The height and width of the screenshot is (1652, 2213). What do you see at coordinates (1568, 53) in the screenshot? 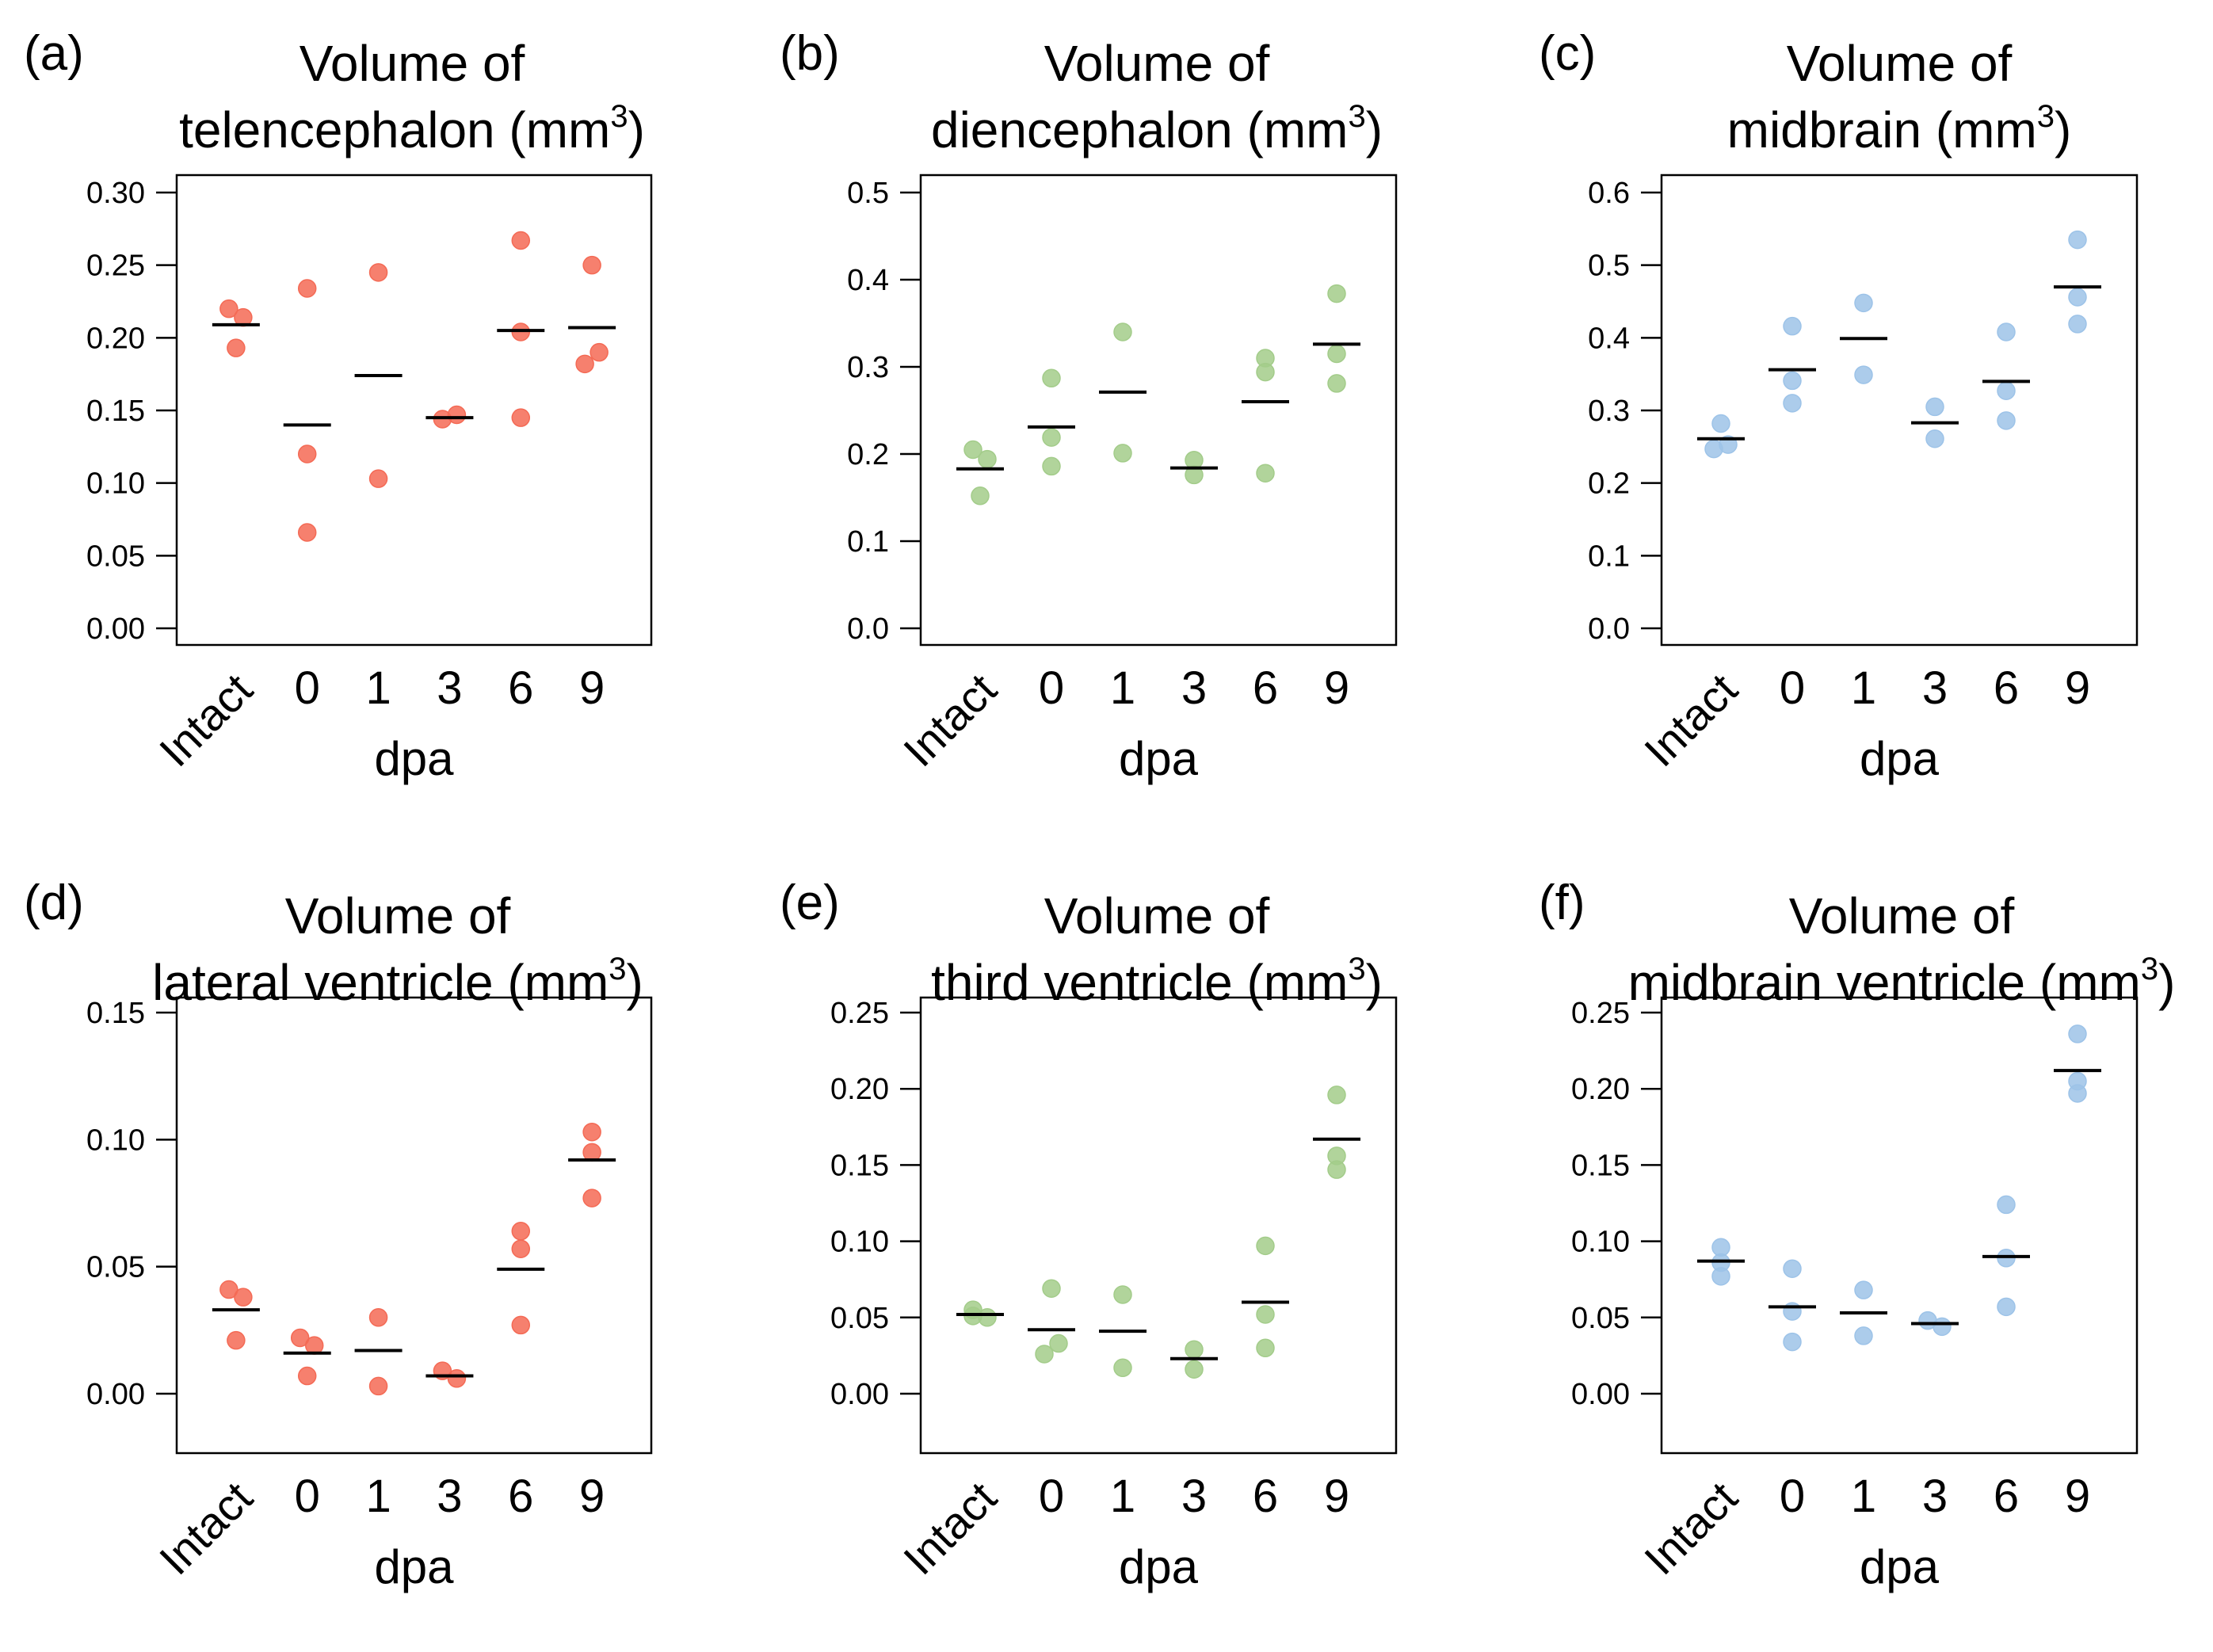
I see `panel-label: (c)` at bounding box center [1568, 53].